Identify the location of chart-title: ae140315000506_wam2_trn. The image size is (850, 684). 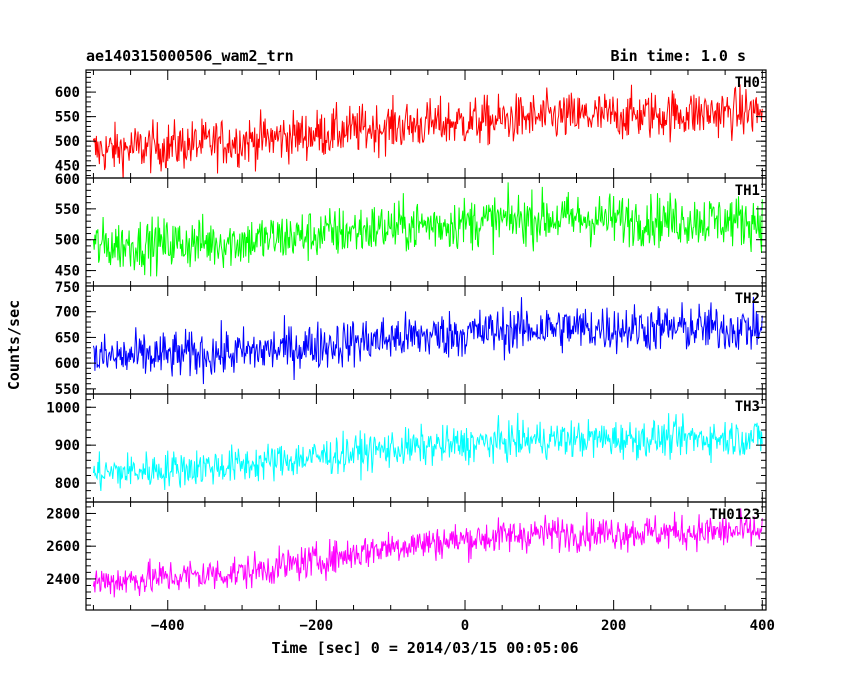
(190, 56).